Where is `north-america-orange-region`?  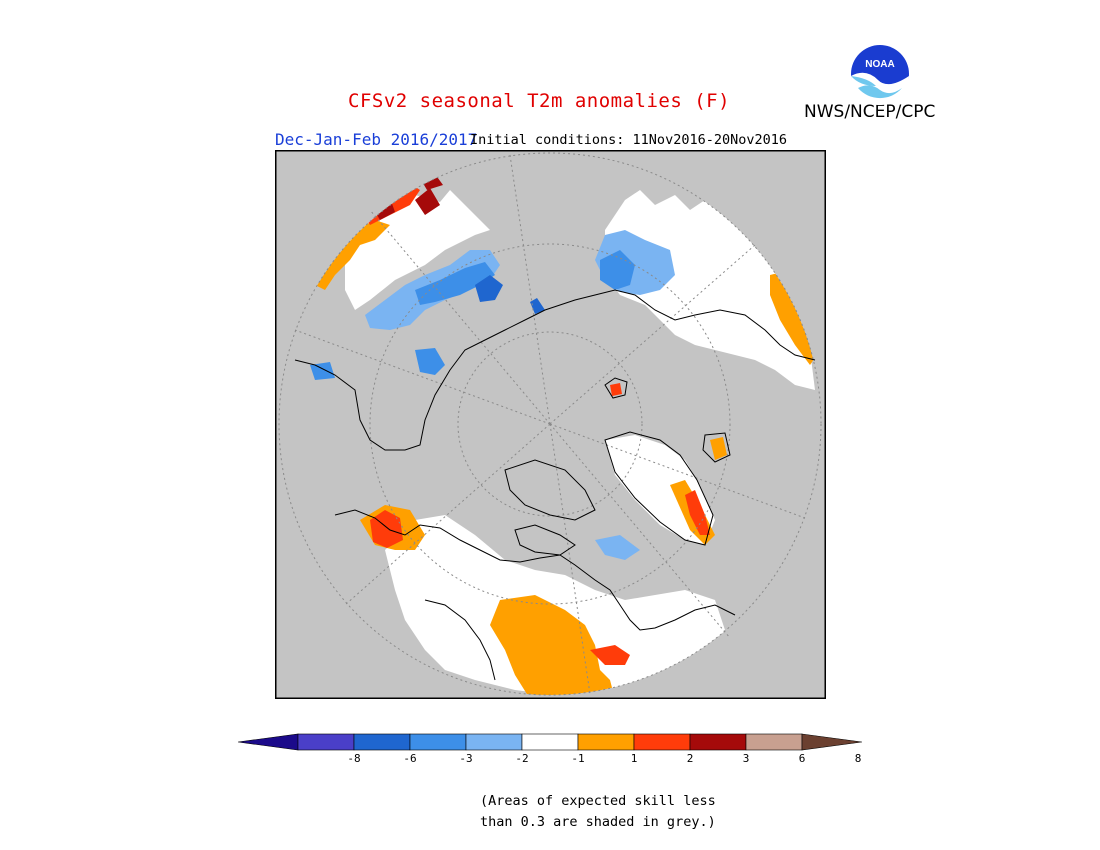 north-america-orange-region is located at coordinates (552, 645).